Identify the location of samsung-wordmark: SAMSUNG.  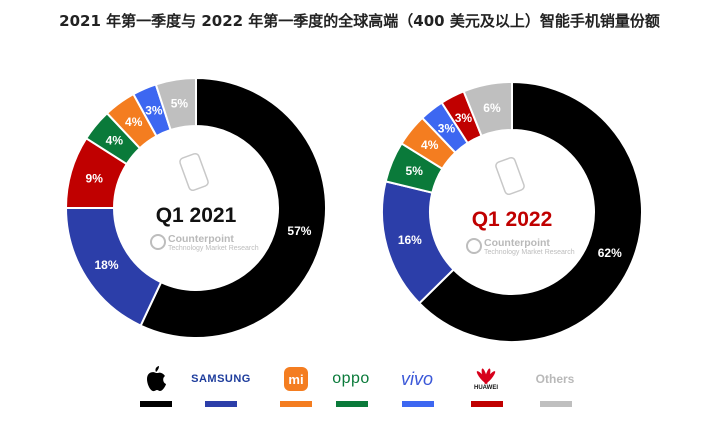
(221, 379).